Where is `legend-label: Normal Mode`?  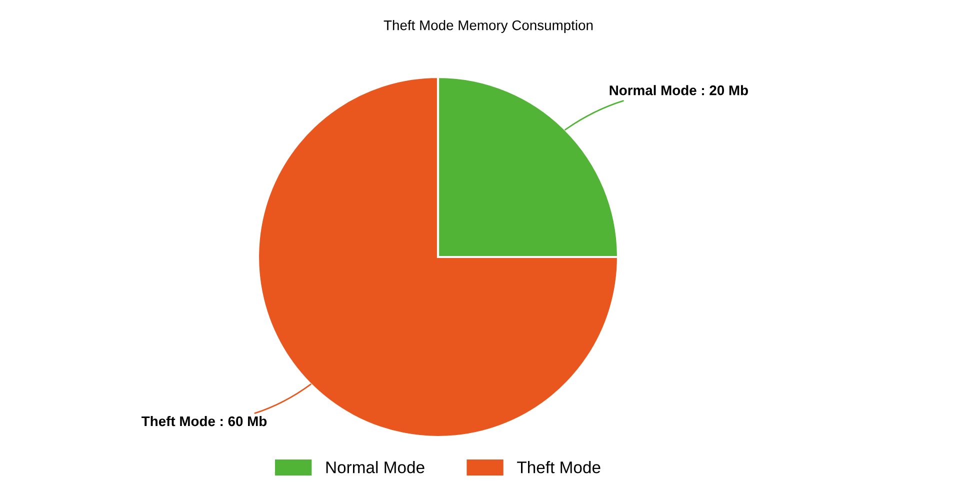
legend-label: Normal Mode is located at coordinates (375, 467).